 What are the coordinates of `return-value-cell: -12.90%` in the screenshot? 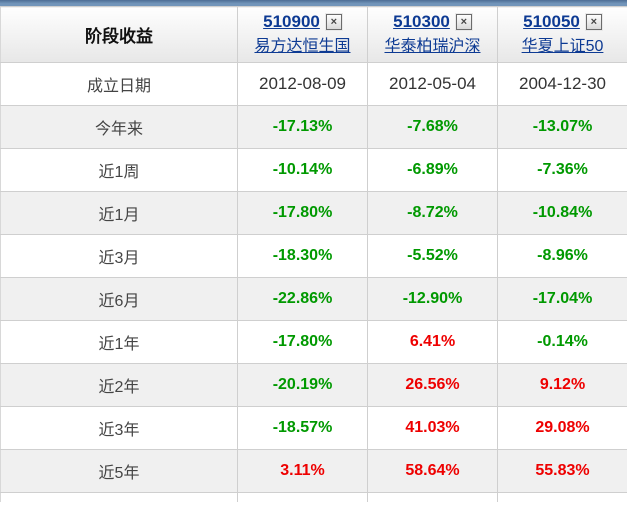 It's located at (432, 299).